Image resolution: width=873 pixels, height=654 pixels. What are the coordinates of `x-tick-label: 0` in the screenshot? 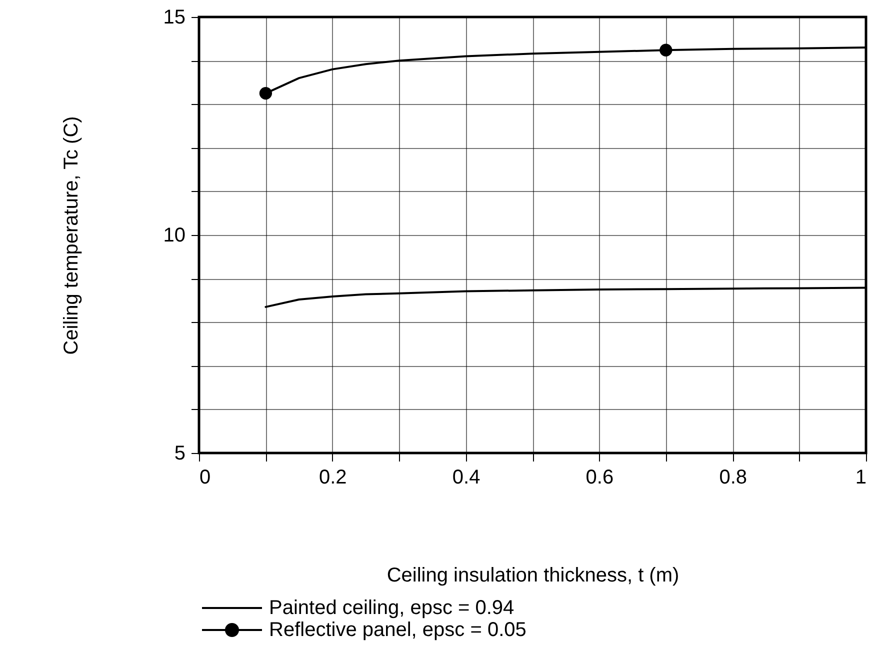 It's located at (205, 477).